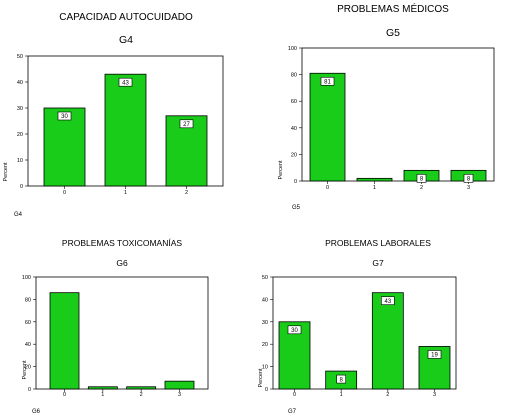 The width and height of the screenshot is (505, 420). What do you see at coordinates (393, 8) in the screenshot?
I see `chart-title: PROBLEMAS MÉDICOS` at bounding box center [393, 8].